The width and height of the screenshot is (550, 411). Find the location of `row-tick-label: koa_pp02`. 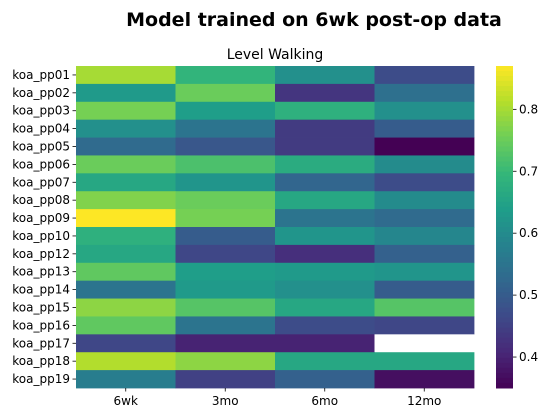

row-tick-label: koa_pp02 is located at coordinates (41, 93).